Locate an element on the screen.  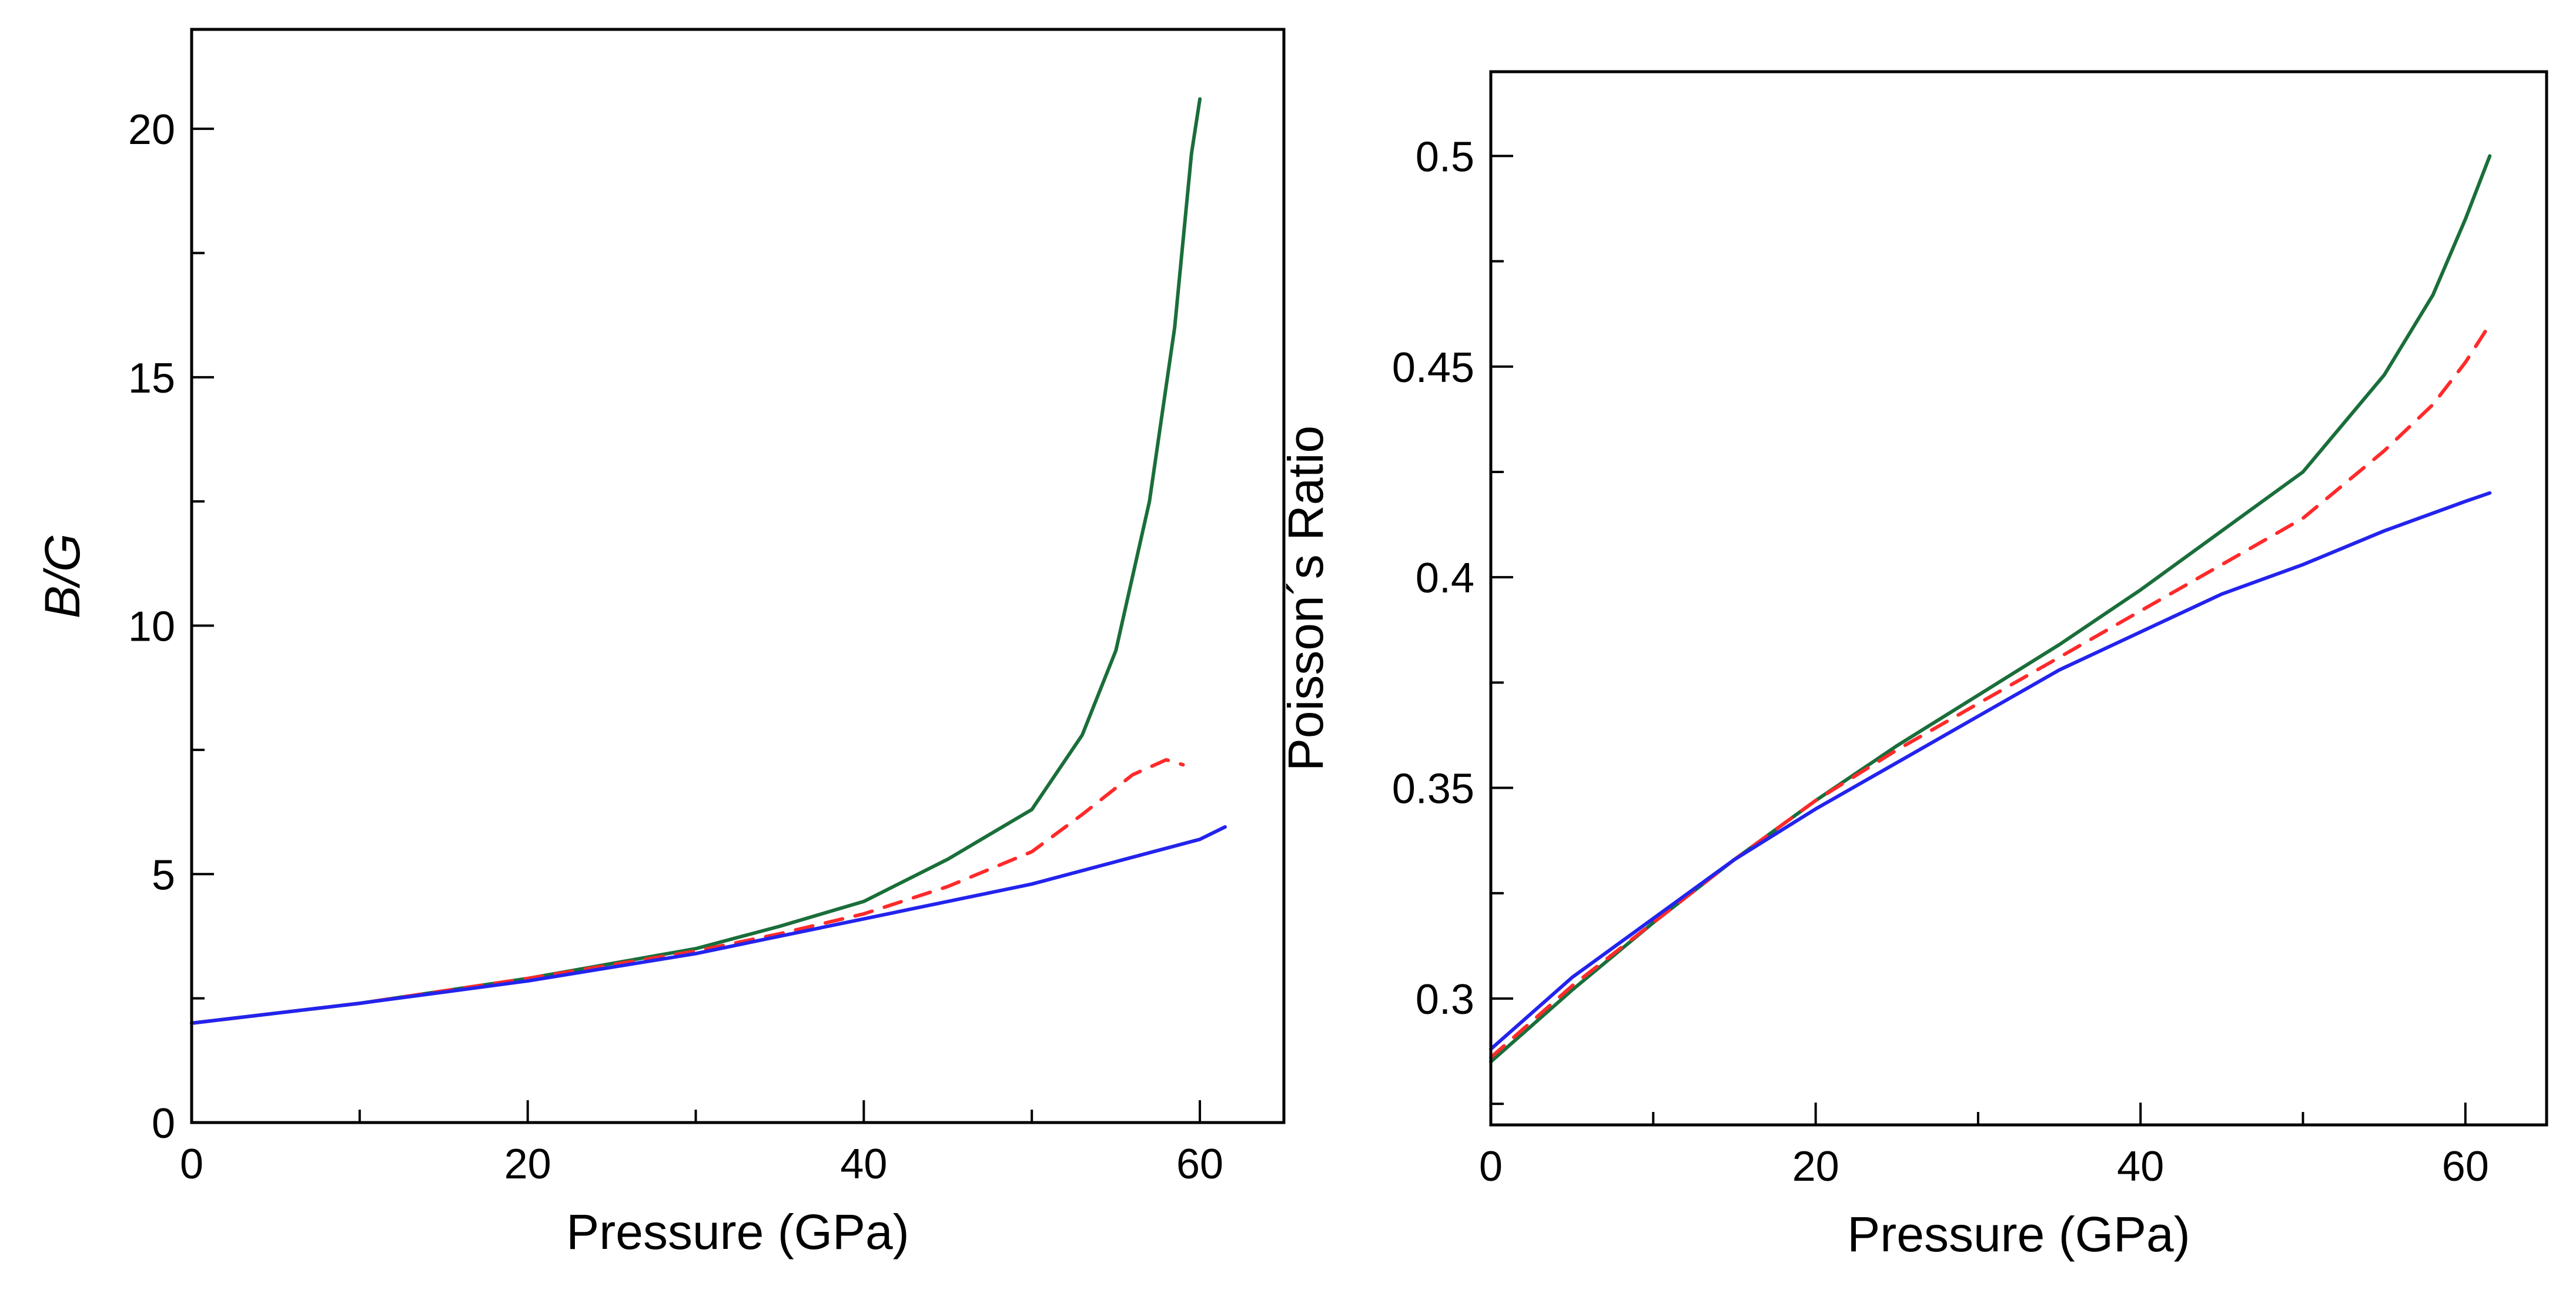
bg-y-tick-label: 15 is located at coordinates (151, 378).